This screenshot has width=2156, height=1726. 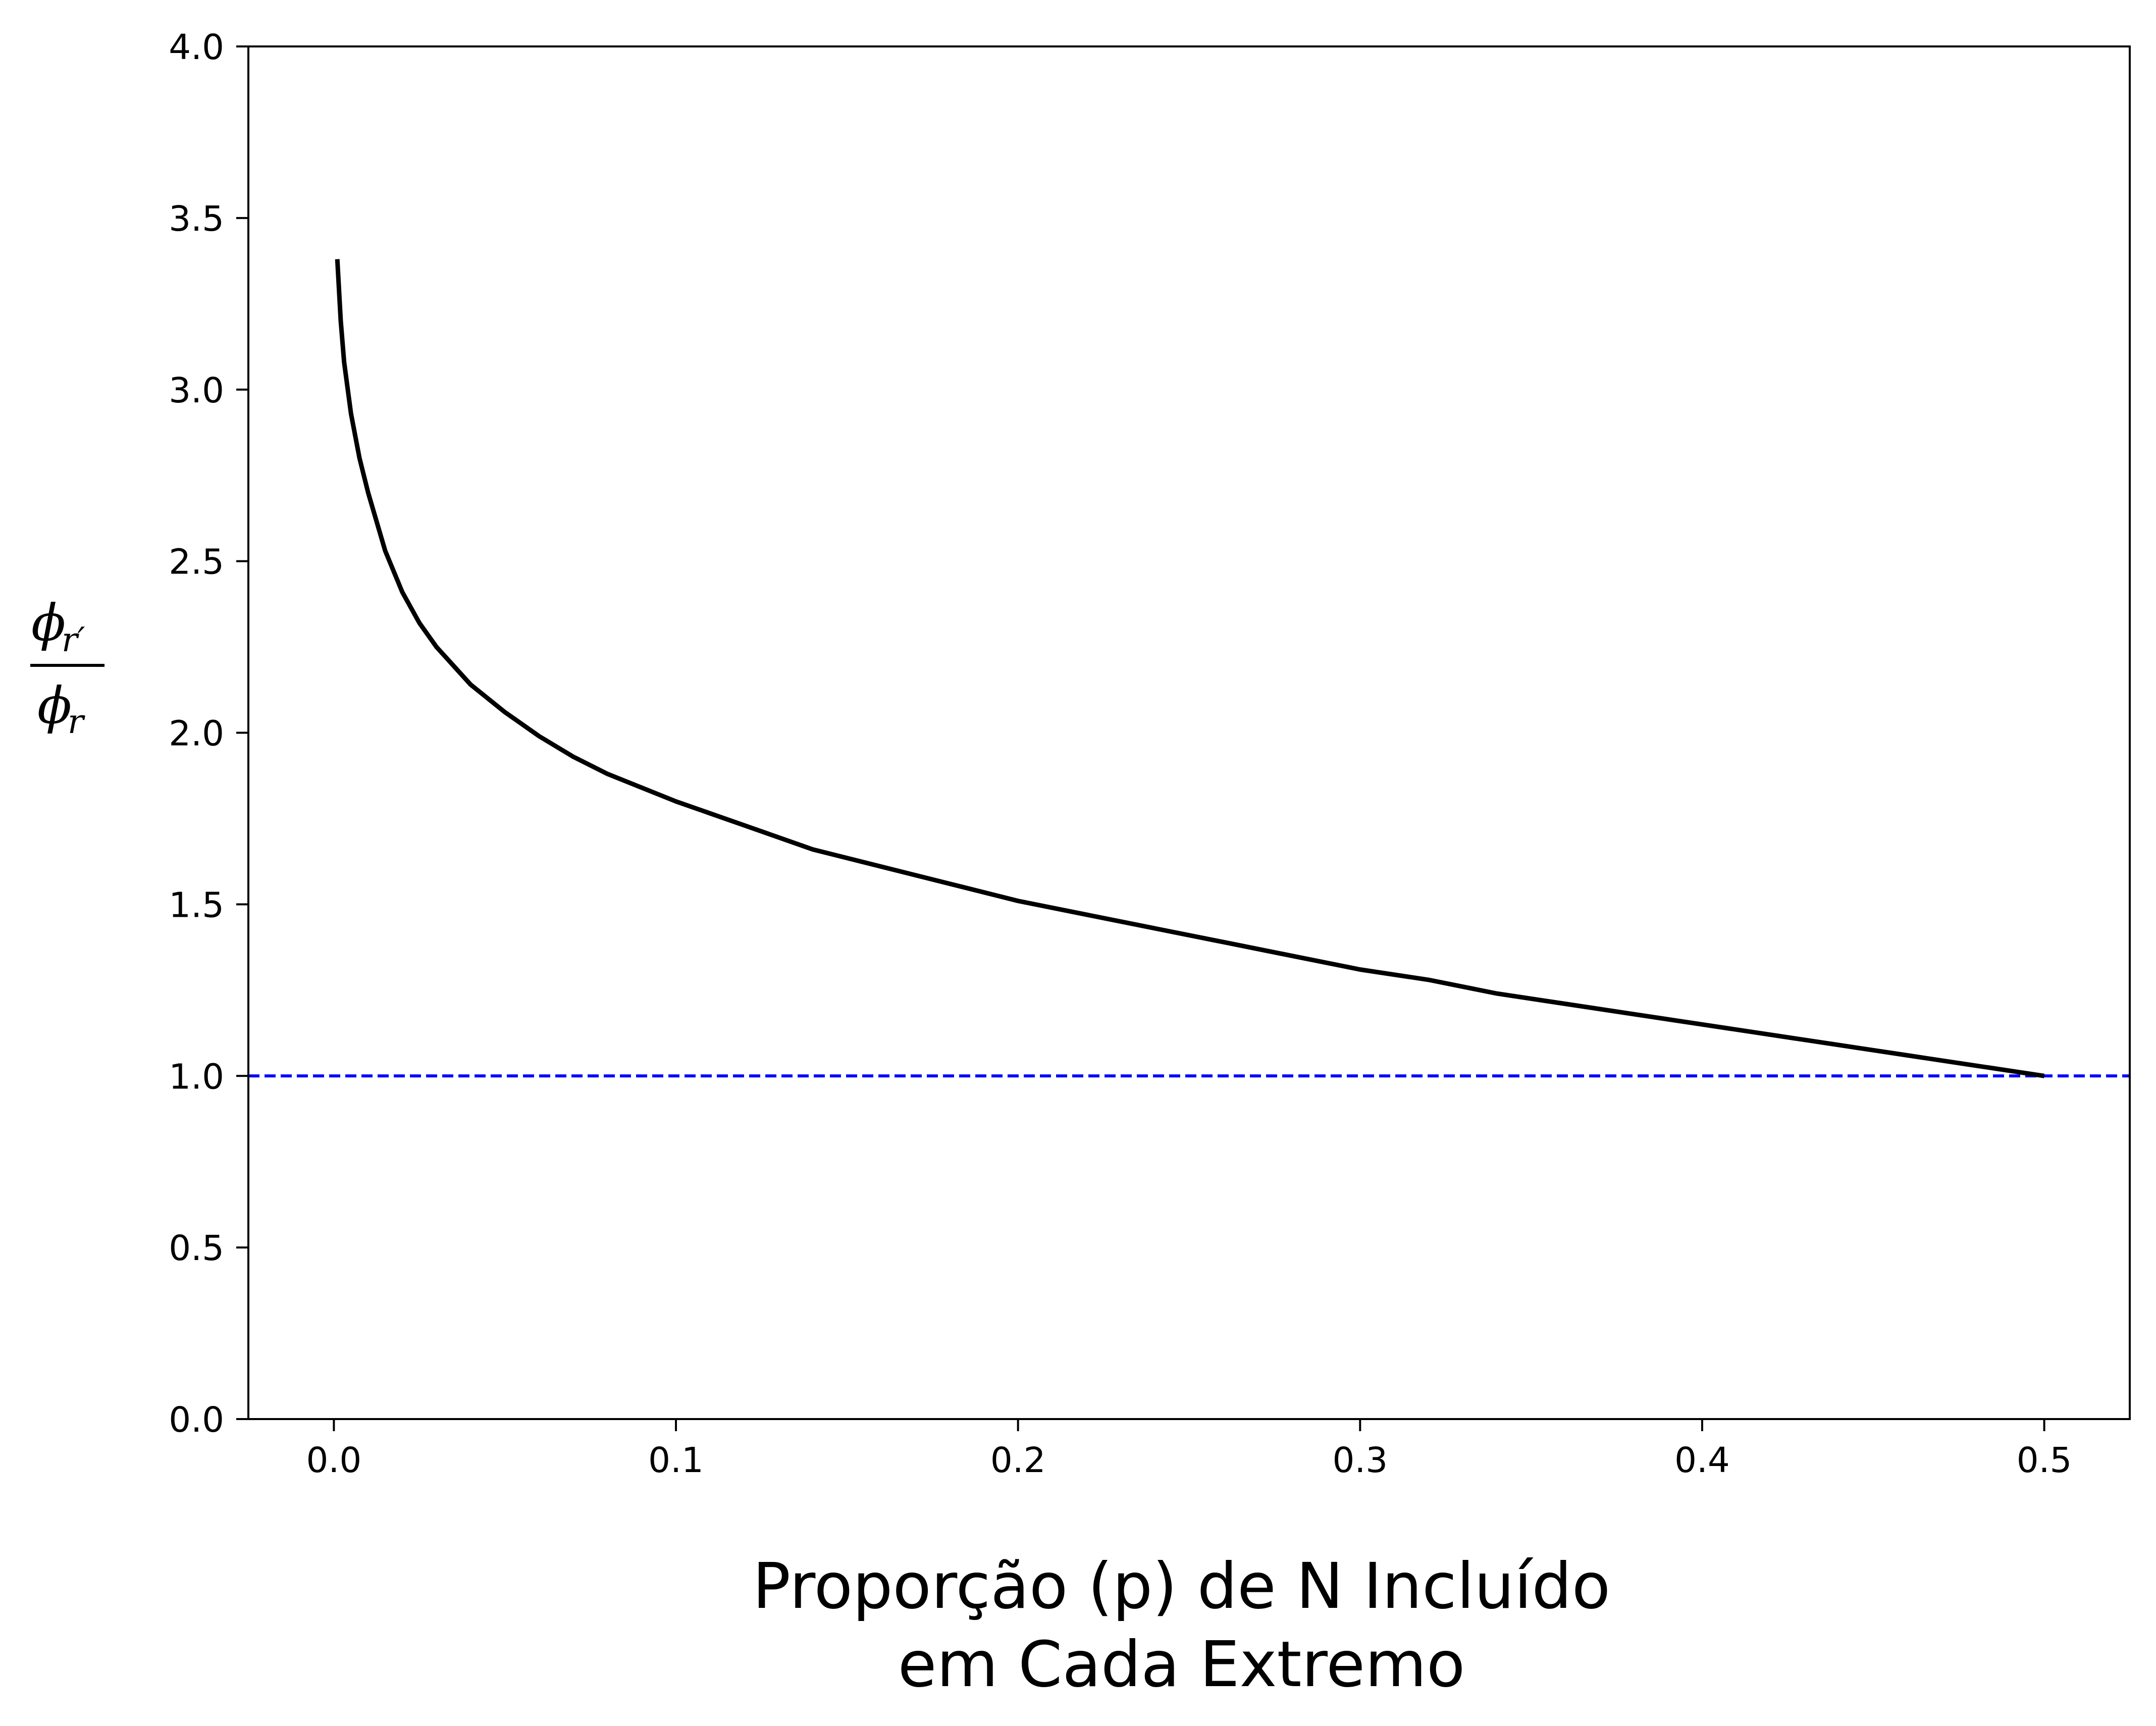 I want to click on y-tick-label: 0.0, so click(x=196, y=1420).